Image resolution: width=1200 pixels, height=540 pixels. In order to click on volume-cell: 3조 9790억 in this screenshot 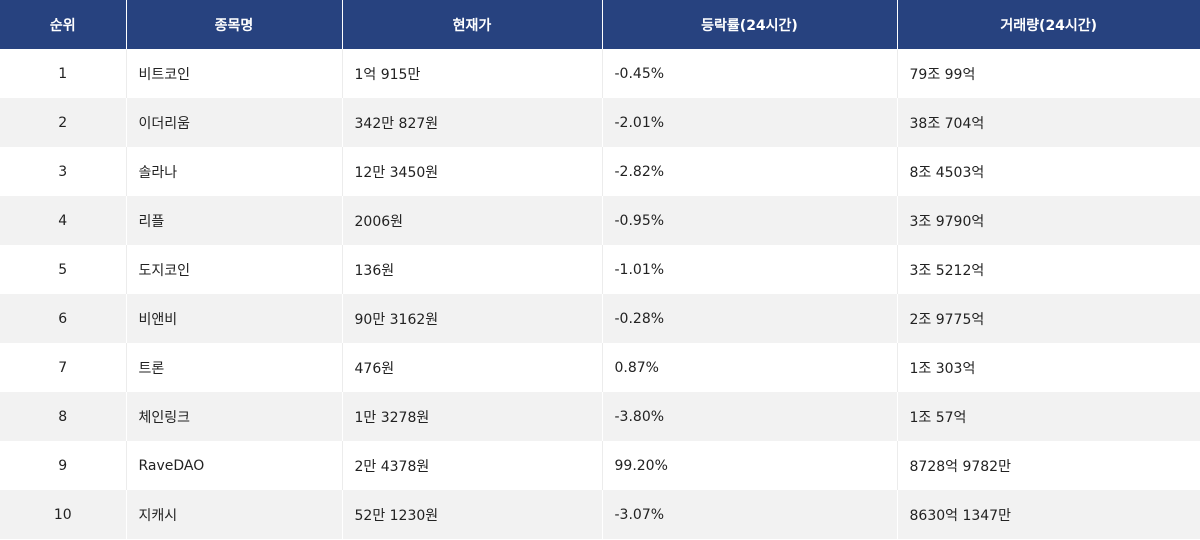, I will do `click(1048, 220)`.